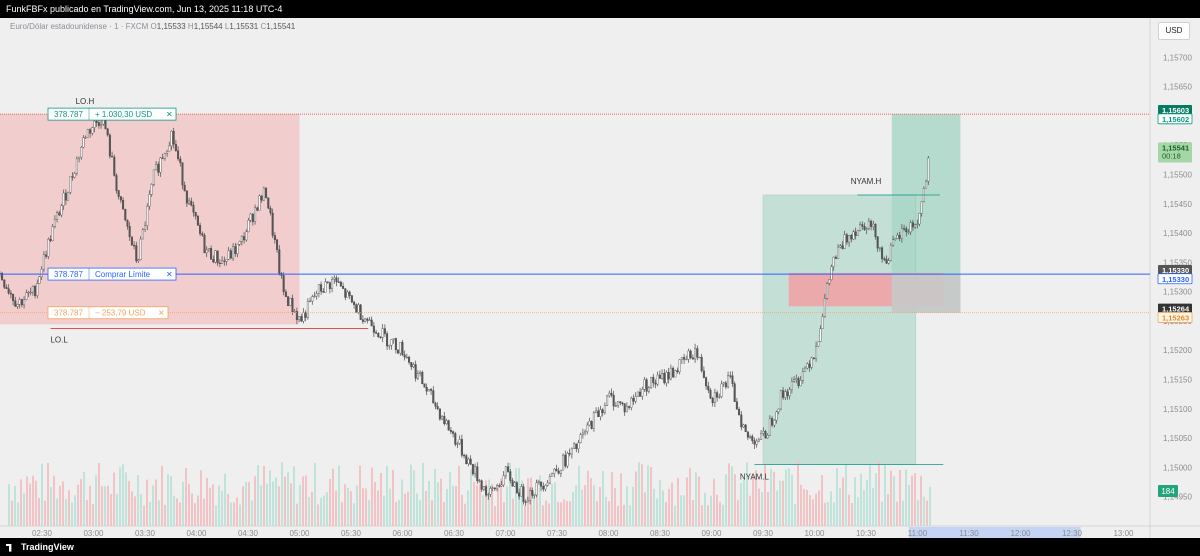 The image size is (1200, 556). Describe the element at coordinates (40, 547) in the screenshot. I see `tradingview-logo: TradingView` at that location.